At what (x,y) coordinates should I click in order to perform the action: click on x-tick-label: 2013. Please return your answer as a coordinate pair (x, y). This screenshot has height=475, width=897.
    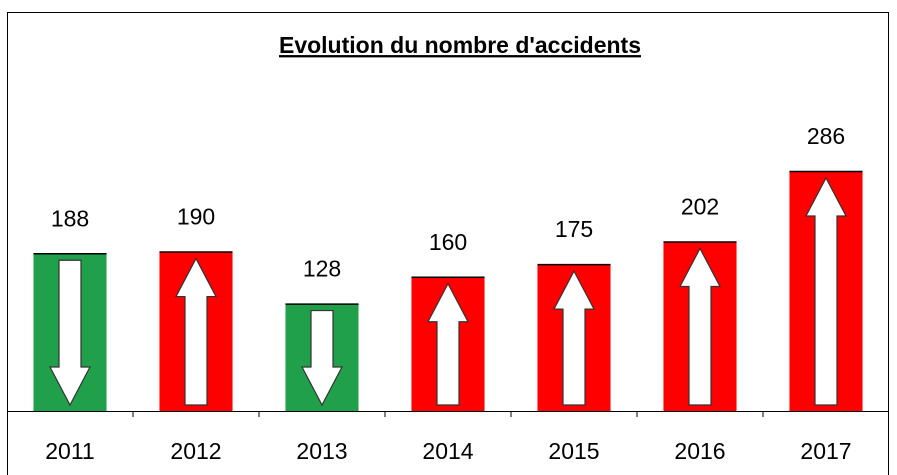
    Looking at the image, I should click on (321, 451).